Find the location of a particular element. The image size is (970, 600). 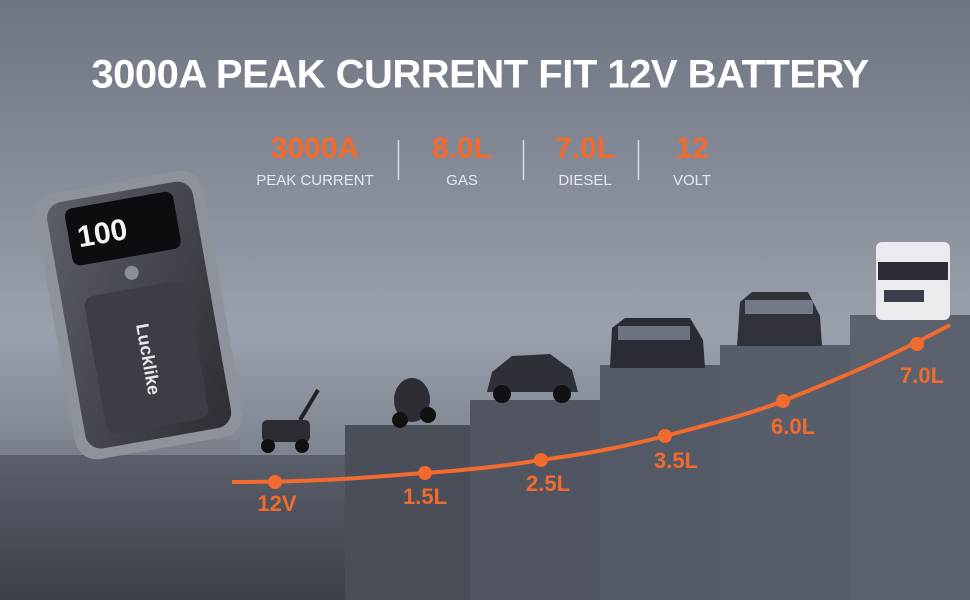

specs: 3000A PEAK CURRENT 8.0L GAS 7.0L DIESEL 12 VOLT is located at coordinates (483, 160).